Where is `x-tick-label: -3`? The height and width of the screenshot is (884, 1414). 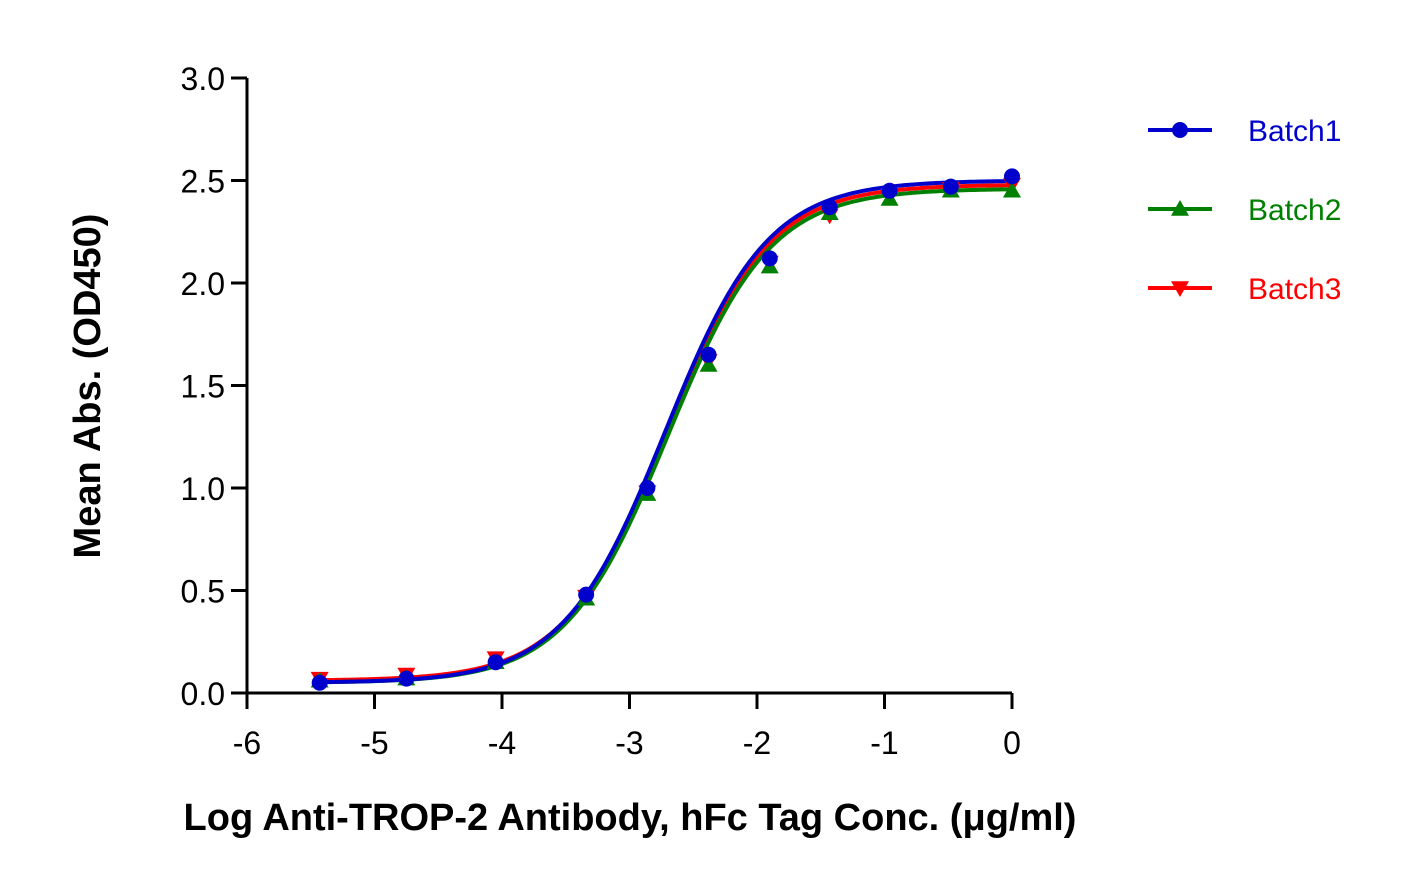
x-tick-label: -3 is located at coordinates (629, 743).